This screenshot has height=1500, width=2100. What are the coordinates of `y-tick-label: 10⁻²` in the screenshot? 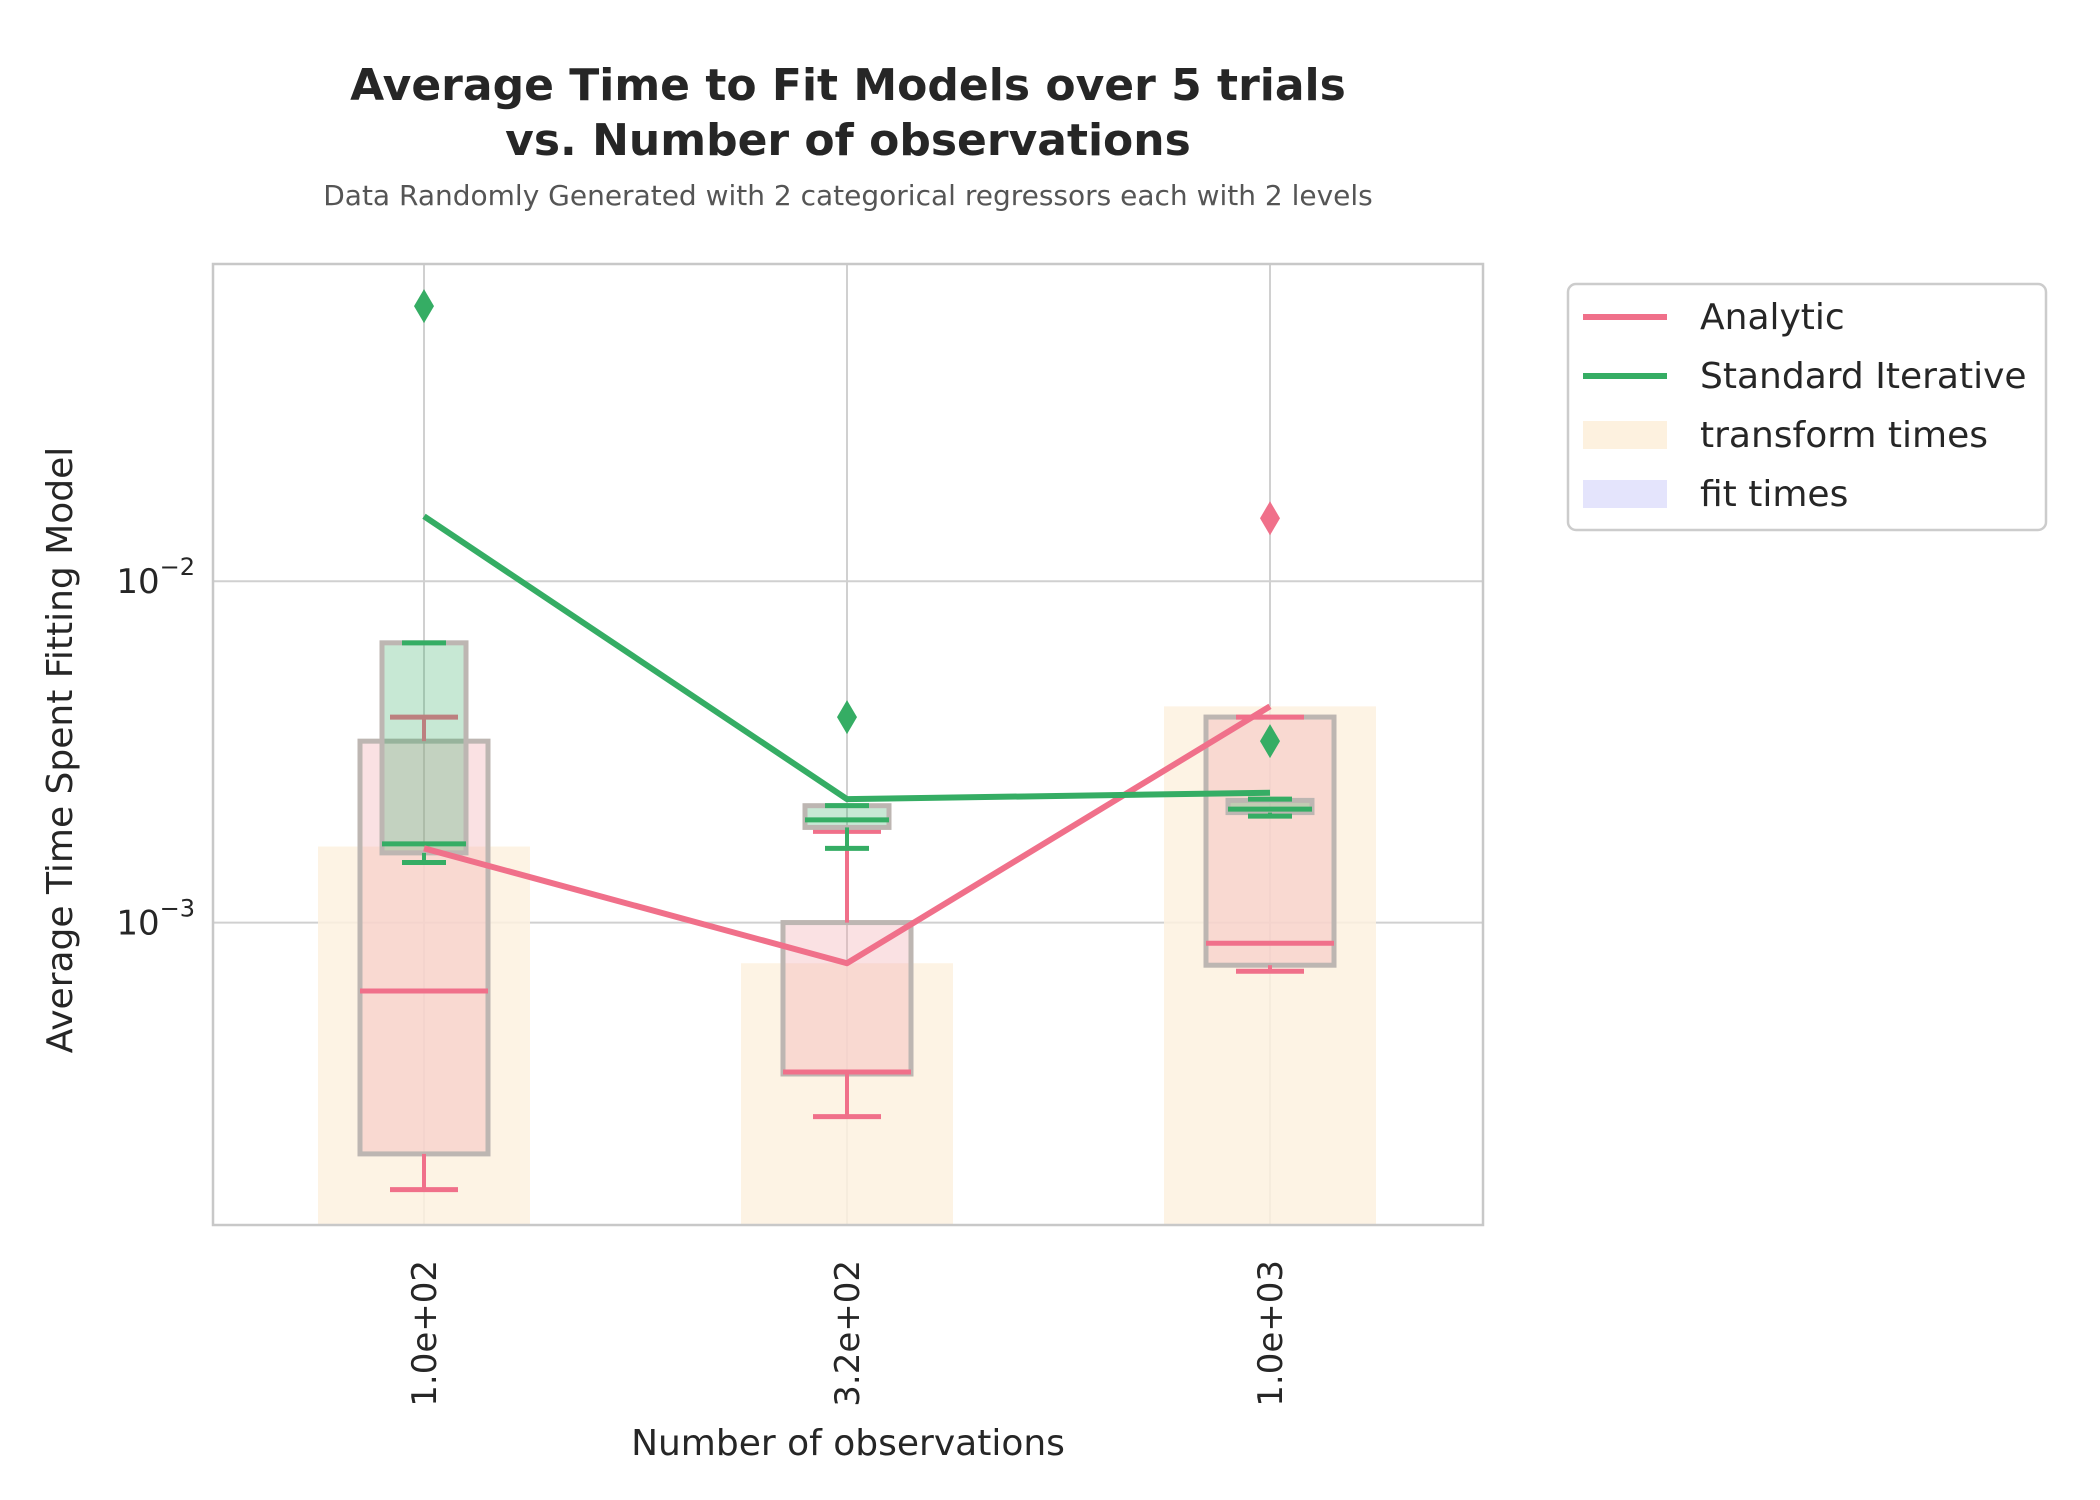 It's located at (155, 577).